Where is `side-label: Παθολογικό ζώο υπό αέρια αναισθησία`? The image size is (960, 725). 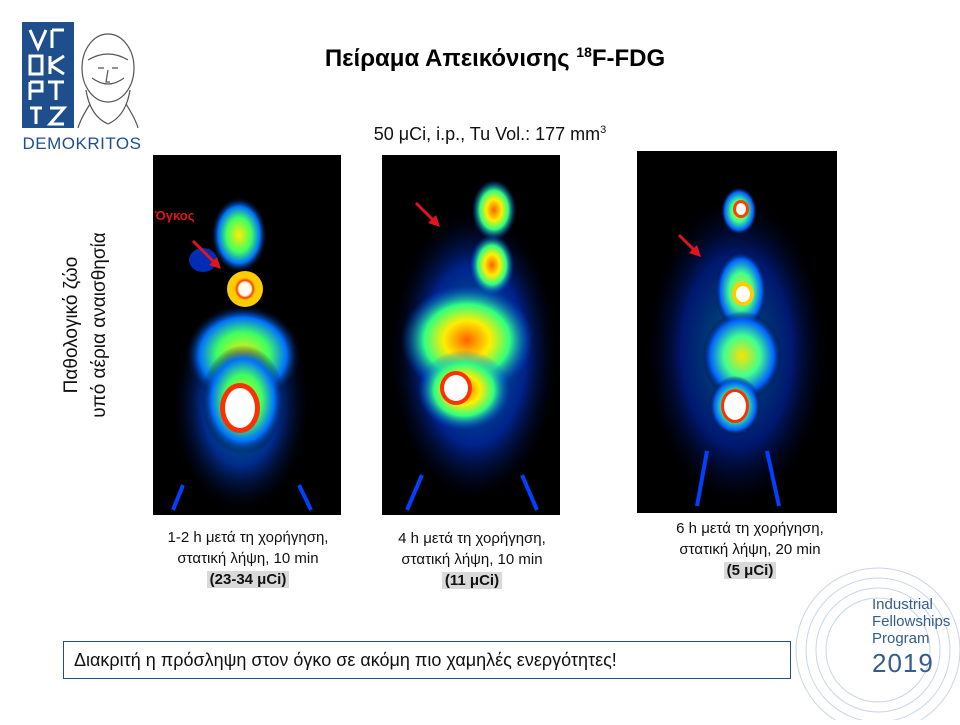 side-label: Παθολογικό ζώο υπό αέρια αναισθησία is located at coordinates (88, 325).